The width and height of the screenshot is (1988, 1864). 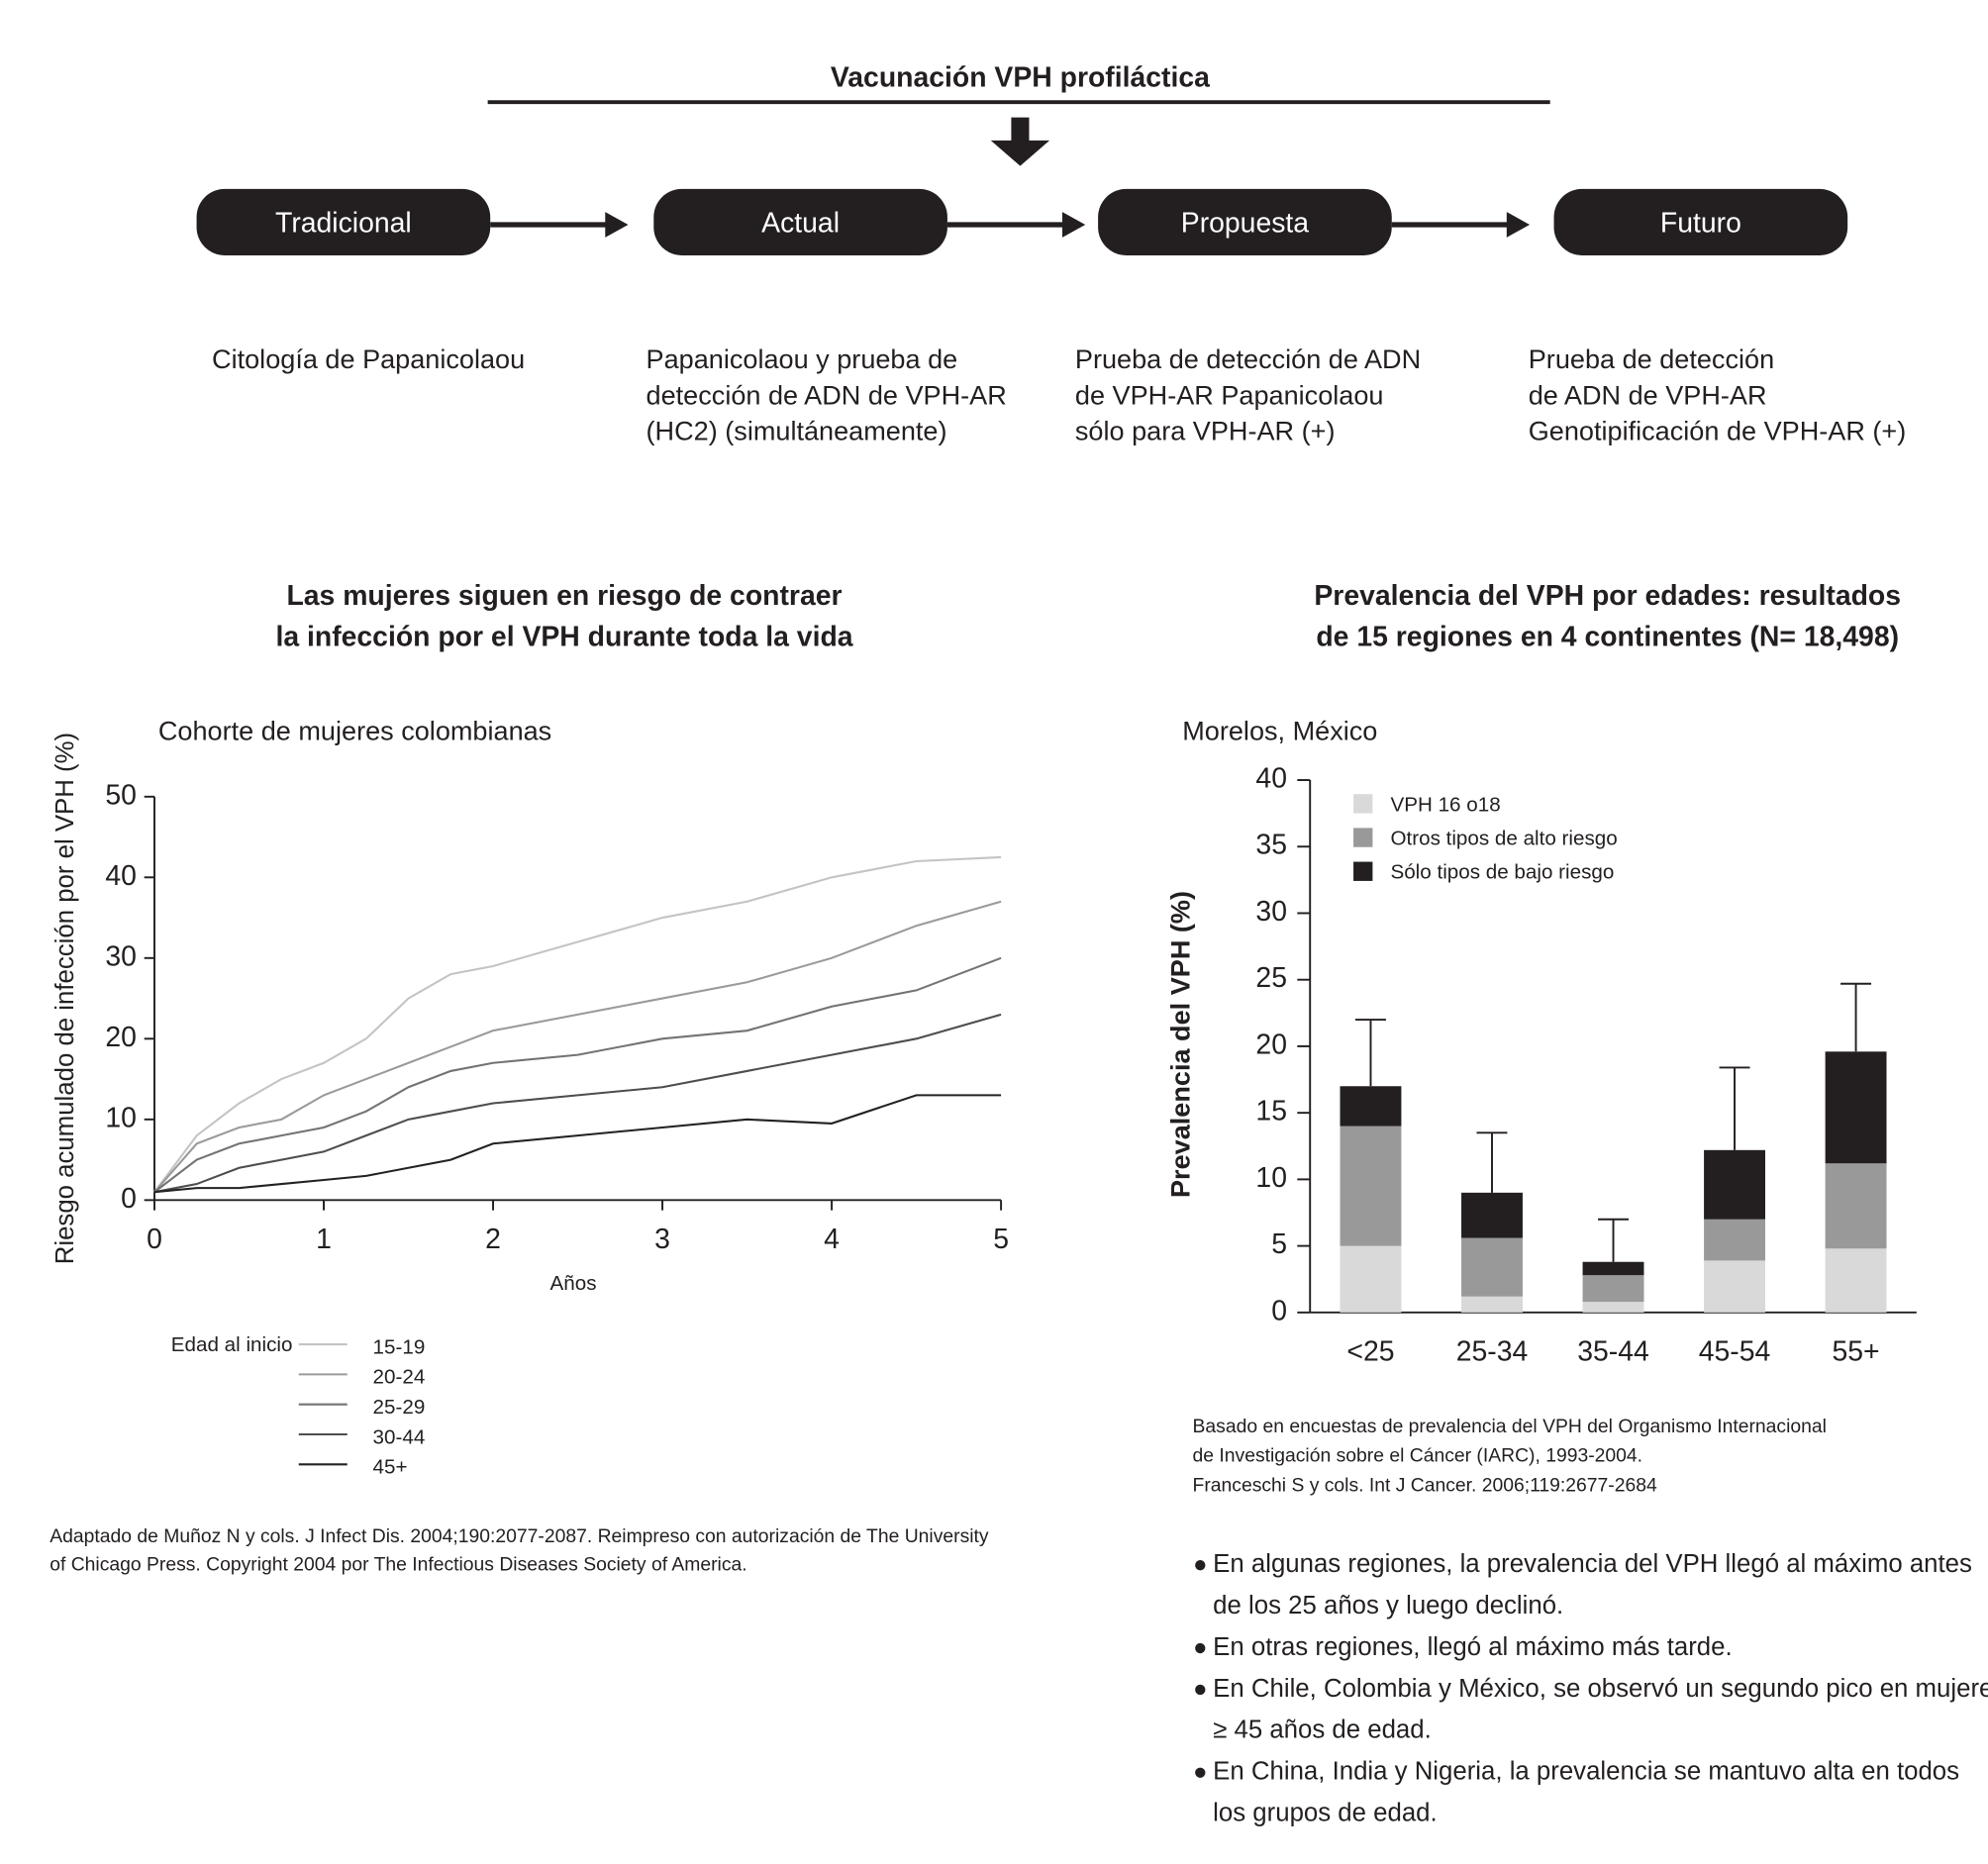 What do you see at coordinates (564, 596) in the screenshot?
I see `chart-title: Las mujeres siguen en riesgo de contraer` at bounding box center [564, 596].